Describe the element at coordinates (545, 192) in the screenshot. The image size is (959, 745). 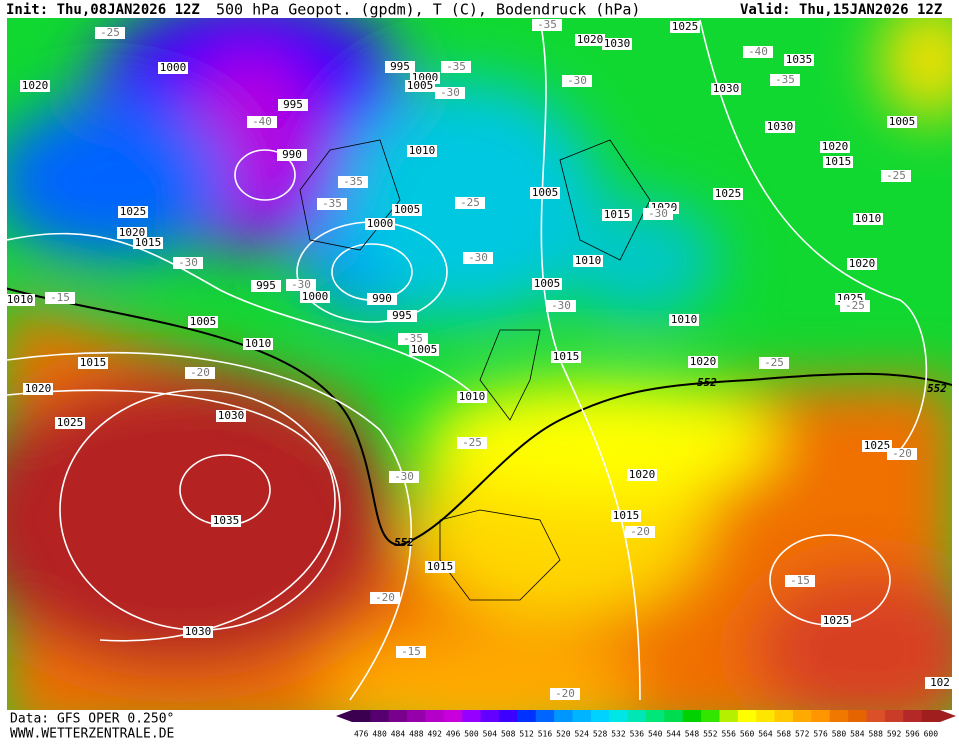
I see `isobar-label: 1005` at that location.